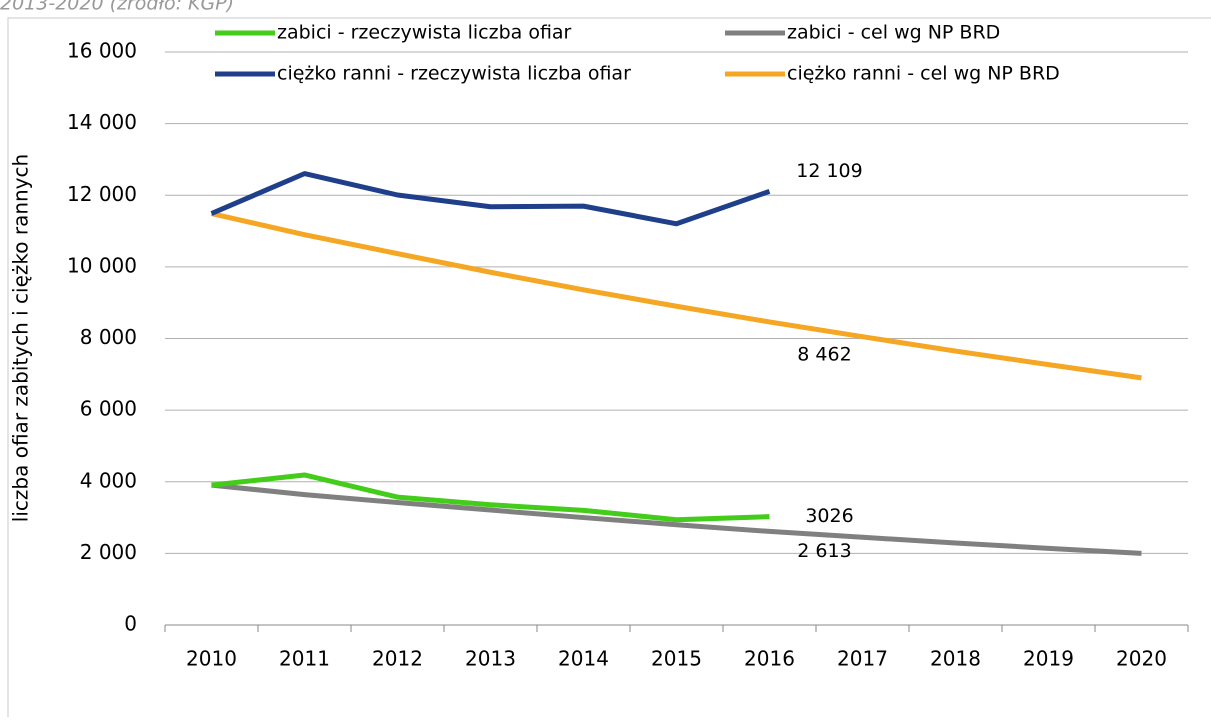  I want to click on x-tick-label: 2018, so click(955, 659).